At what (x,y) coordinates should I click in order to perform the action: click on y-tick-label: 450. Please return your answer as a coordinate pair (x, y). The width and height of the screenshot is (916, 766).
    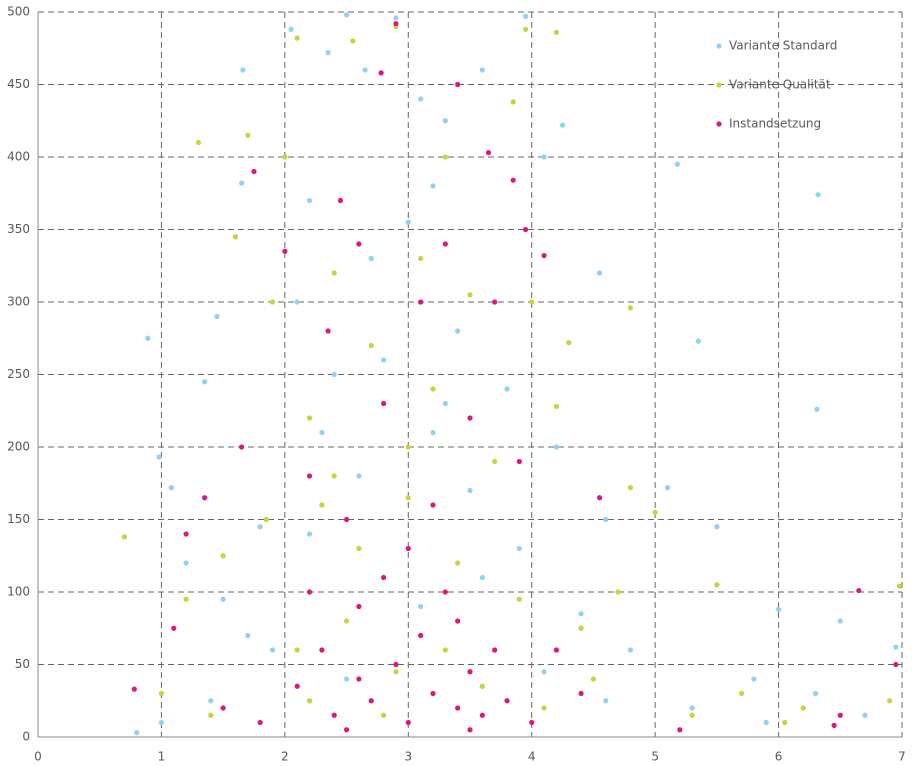
    Looking at the image, I should click on (18, 84).